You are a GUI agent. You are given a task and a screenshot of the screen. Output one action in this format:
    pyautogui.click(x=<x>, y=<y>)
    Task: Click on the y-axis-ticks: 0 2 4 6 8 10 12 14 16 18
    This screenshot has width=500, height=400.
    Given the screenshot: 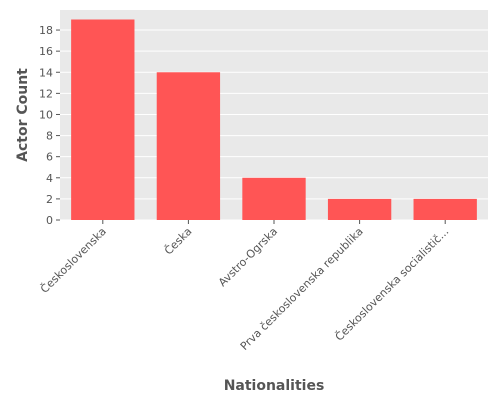 What is the action you would take?
    pyautogui.click(x=49, y=125)
    